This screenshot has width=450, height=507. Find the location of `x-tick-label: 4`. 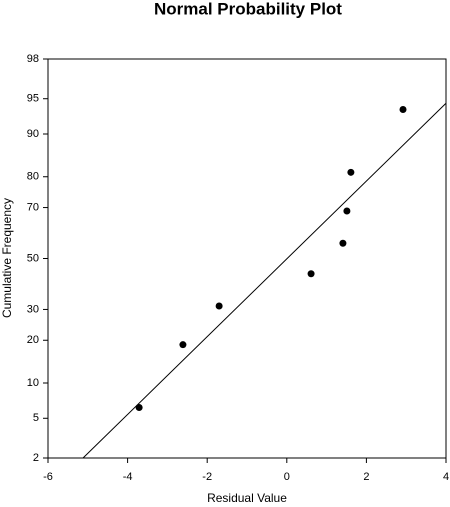

x-tick-label: 4 is located at coordinates (446, 477).